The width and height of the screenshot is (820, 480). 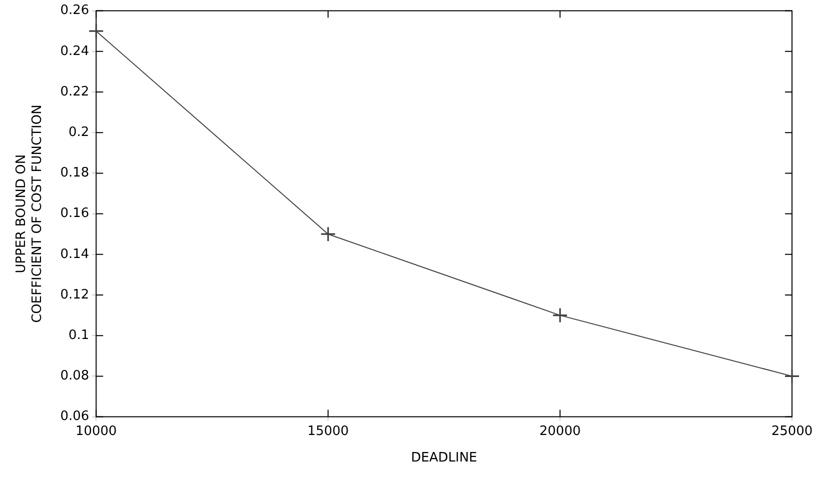 I want to click on y-tick-label: 0.26, so click(x=75, y=10).